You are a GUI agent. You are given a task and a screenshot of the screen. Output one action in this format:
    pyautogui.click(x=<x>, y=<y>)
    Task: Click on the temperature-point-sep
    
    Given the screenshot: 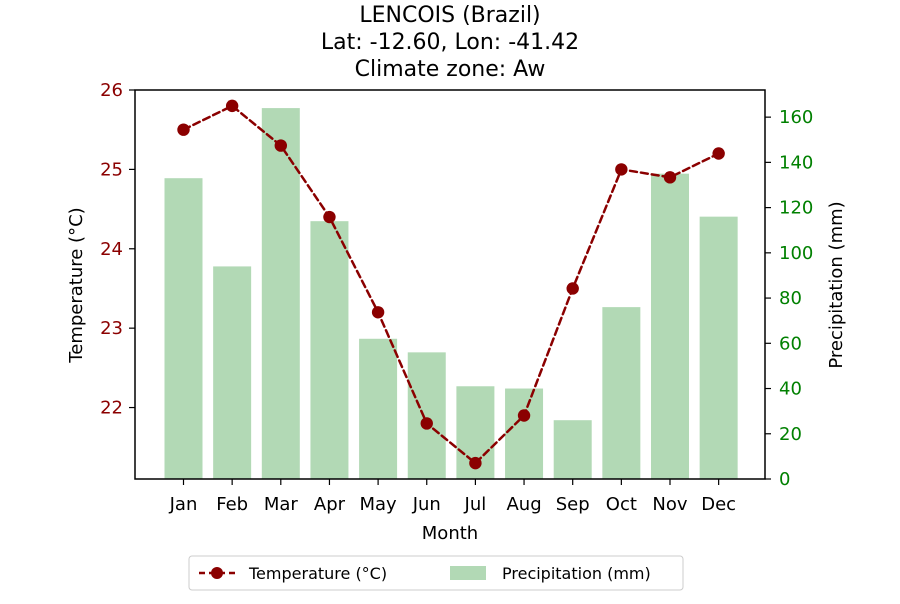 What is the action you would take?
    pyautogui.click(x=572, y=288)
    